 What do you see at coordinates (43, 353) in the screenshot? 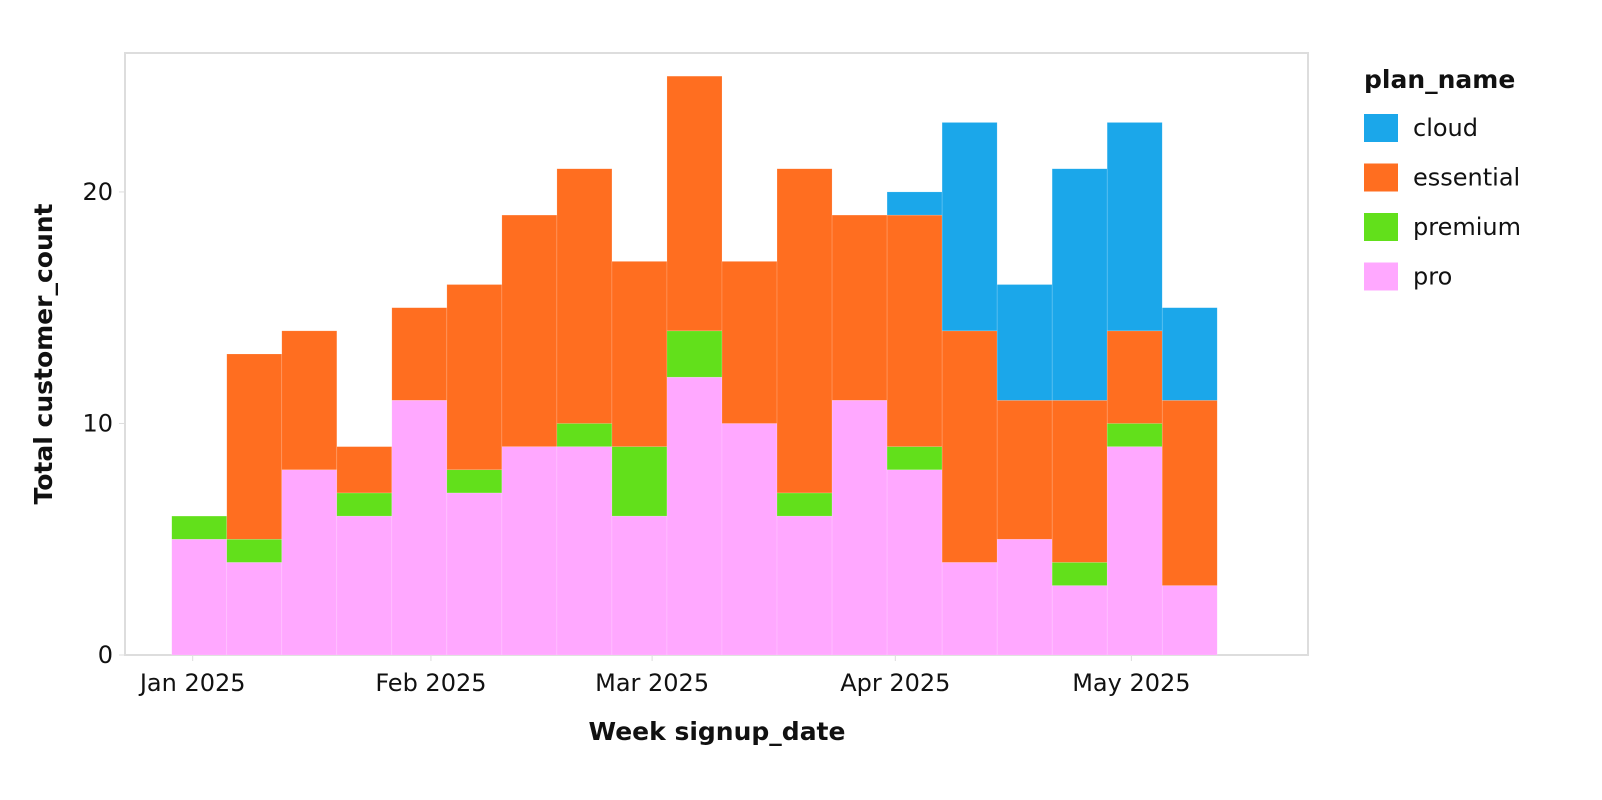
I see `y-axis-title: Total customer_count` at bounding box center [43, 353].